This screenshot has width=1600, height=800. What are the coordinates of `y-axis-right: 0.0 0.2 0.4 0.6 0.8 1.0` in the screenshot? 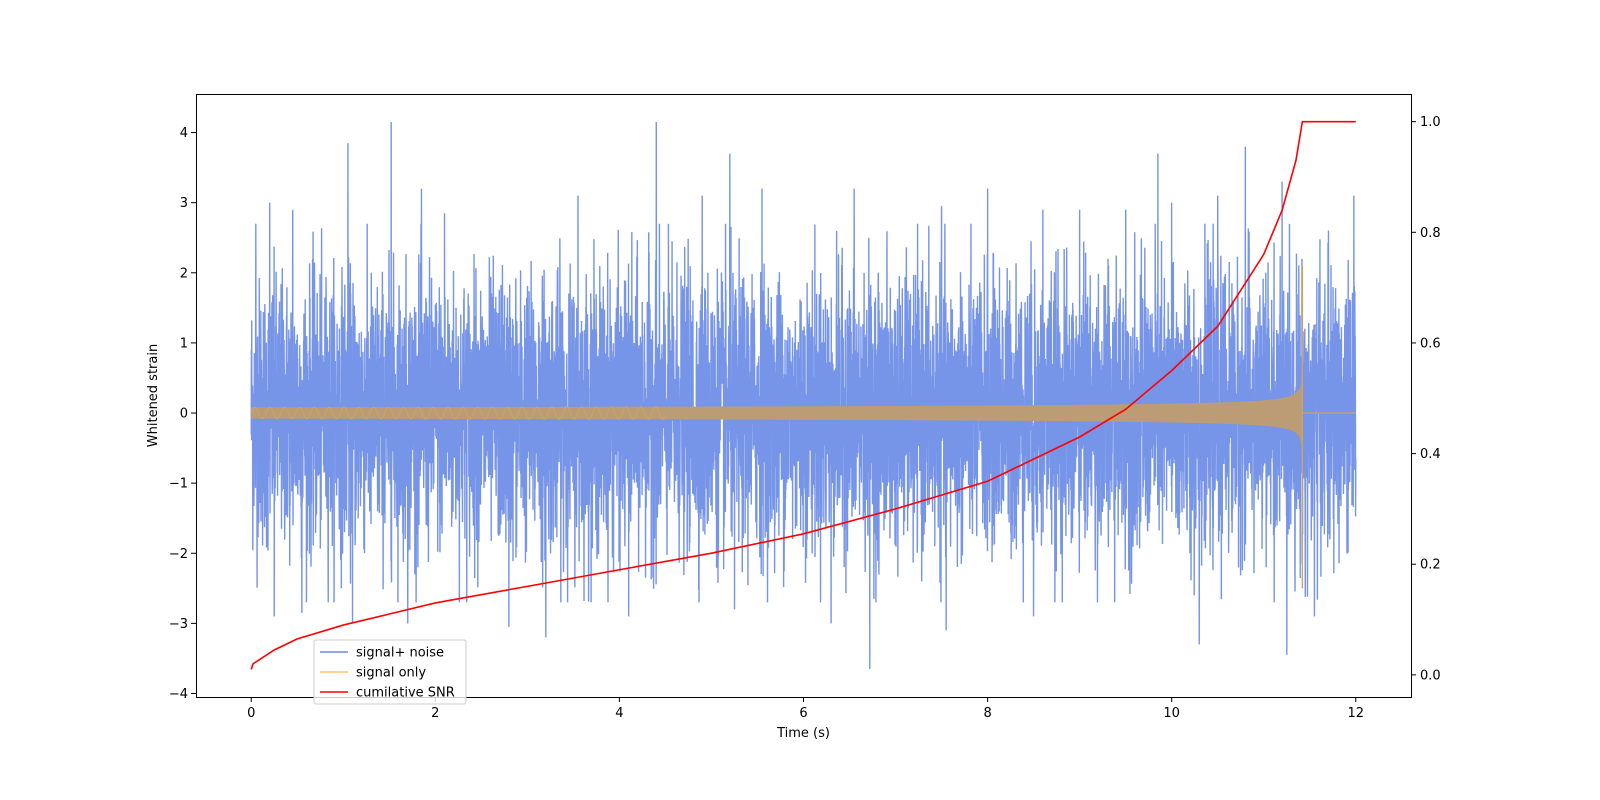 It's located at (1426, 399).